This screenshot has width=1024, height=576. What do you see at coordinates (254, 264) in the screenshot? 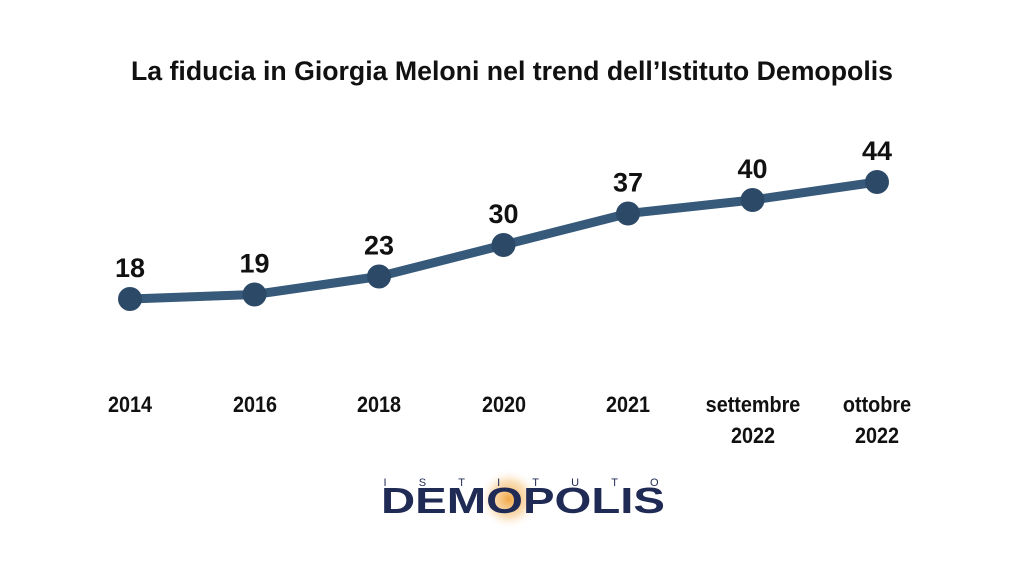
I see `value-label: 19` at bounding box center [254, 264].